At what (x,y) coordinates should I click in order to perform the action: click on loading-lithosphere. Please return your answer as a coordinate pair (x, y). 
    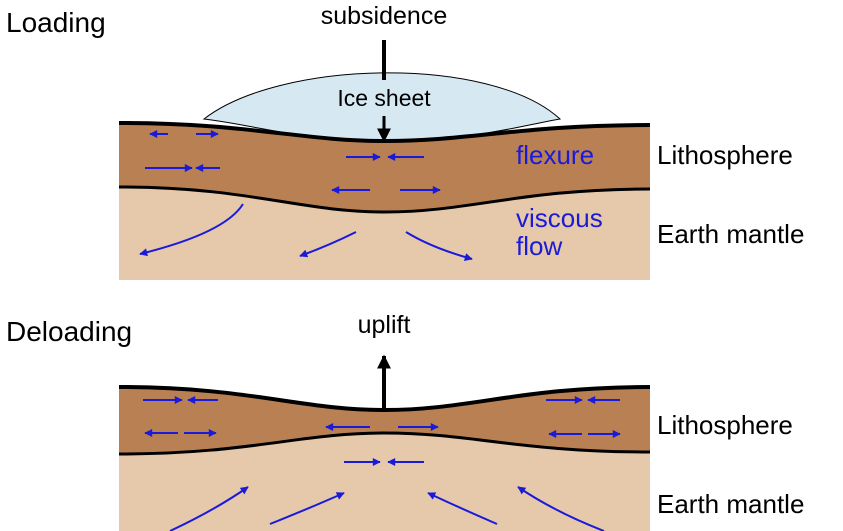
    Looking at the image, I should click on (384, 167).